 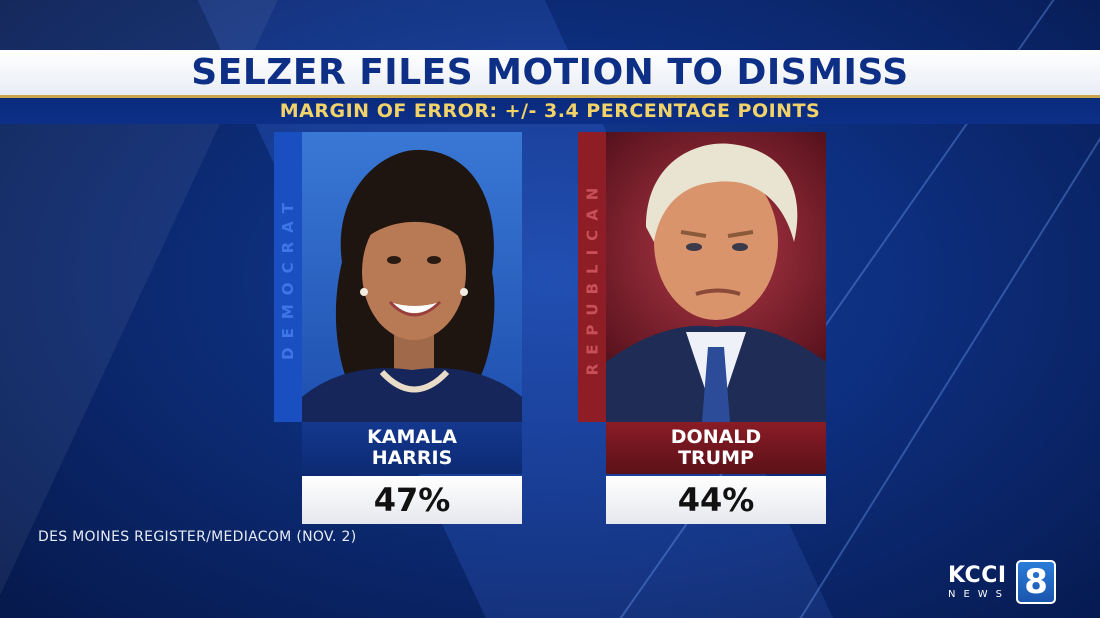 What do you see at coordinates (412, 500) in the screenshot?
I see `poll-percent: 47%` at bounding box center [412, 500].